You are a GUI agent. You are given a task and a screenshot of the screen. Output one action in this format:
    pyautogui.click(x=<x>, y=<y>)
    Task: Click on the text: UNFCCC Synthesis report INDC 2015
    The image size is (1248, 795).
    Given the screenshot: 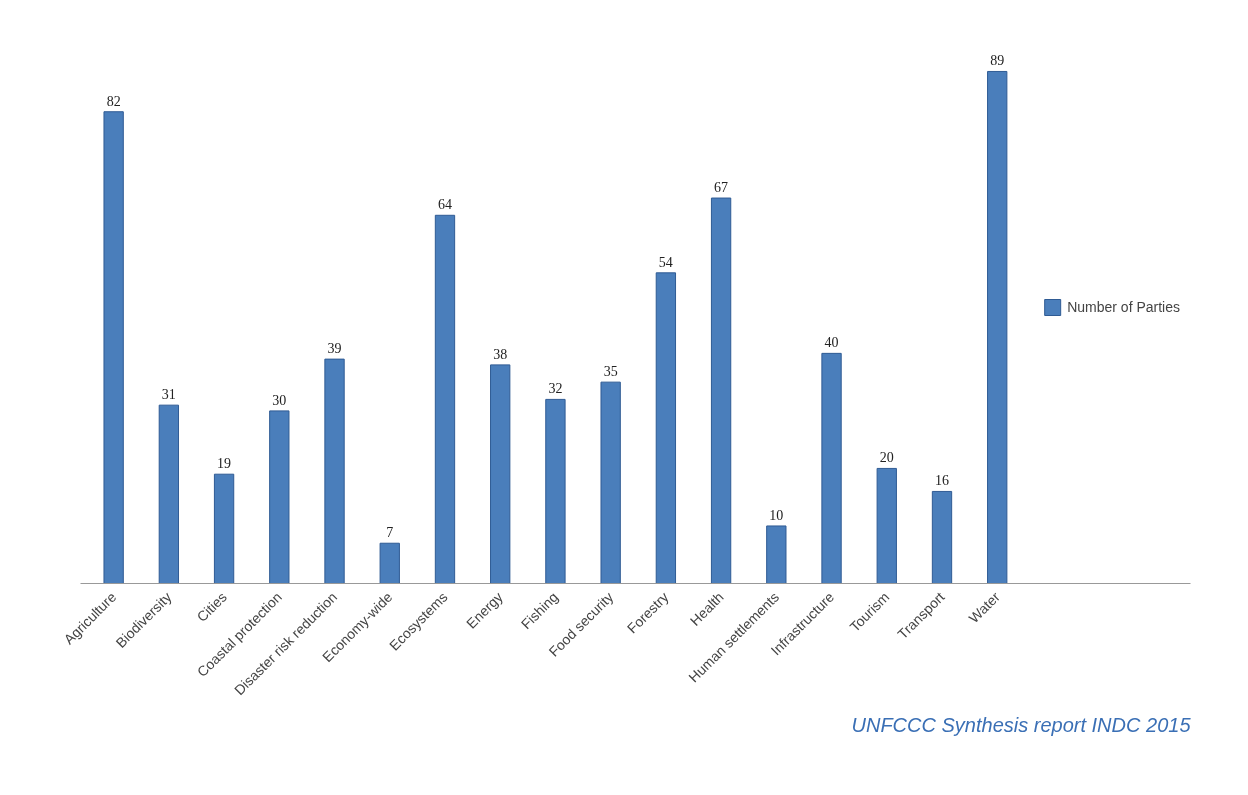 What is the action you would take?
    pyautogui.click(x=1021, y=724)
    